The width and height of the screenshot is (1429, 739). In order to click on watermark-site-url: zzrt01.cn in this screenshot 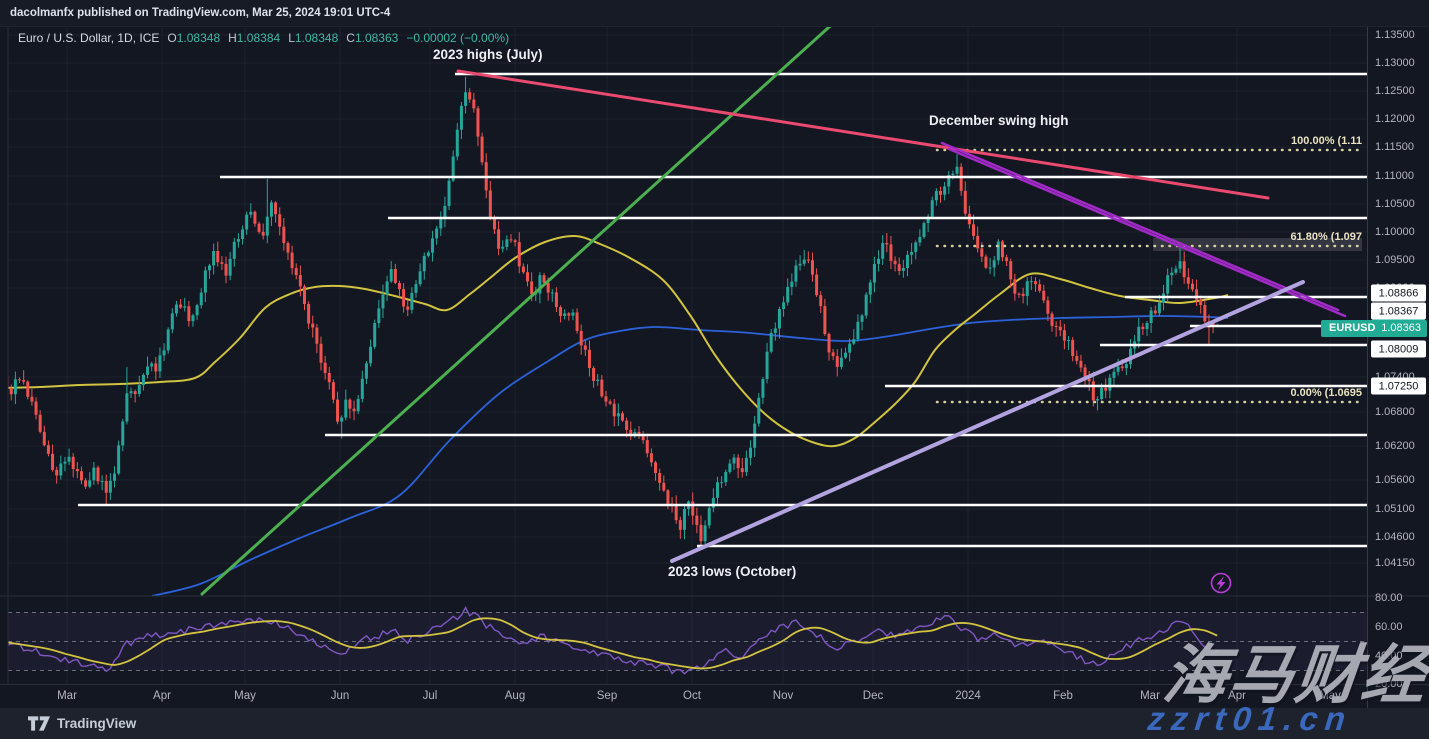, I will do `click(1250, 718)`.